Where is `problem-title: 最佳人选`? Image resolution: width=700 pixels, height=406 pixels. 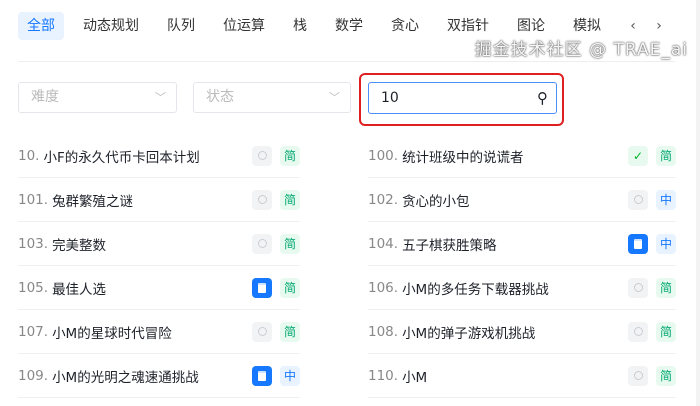 problem-title: 最佳人选 is located at coordinates (79, 289).